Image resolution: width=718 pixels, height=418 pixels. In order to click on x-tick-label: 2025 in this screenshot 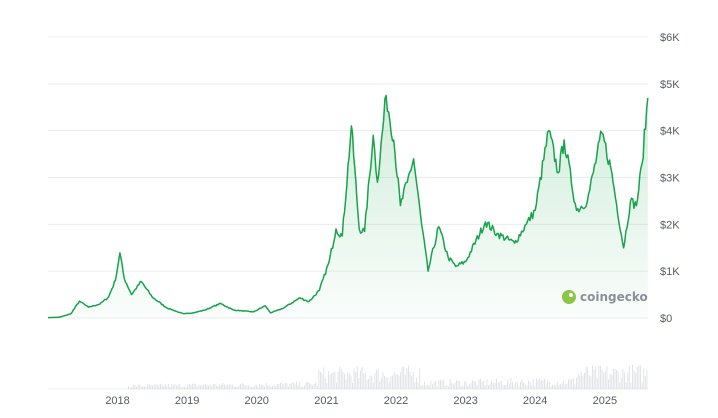, I will do `click(605, 401)`.